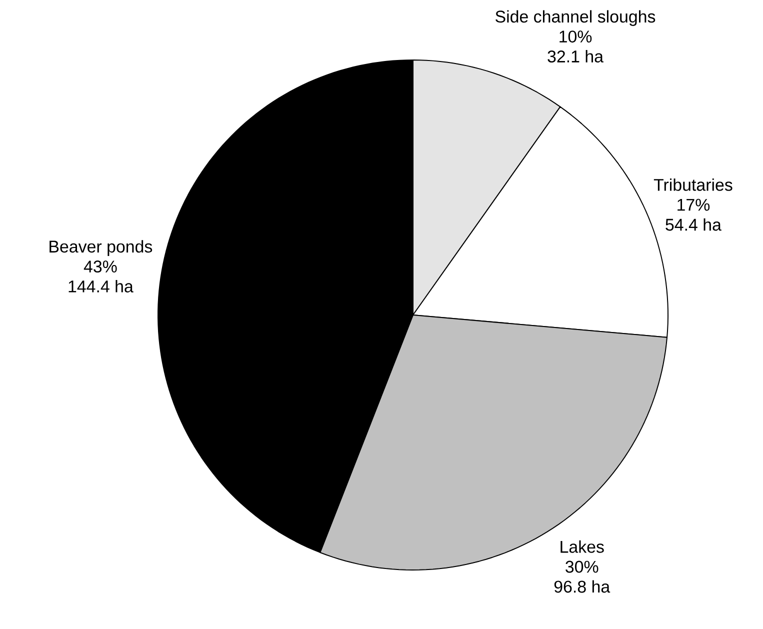 The height and width of the screenshot is (629, 763). I want to click on data-label: 96.8 ha, so click(582, 586).